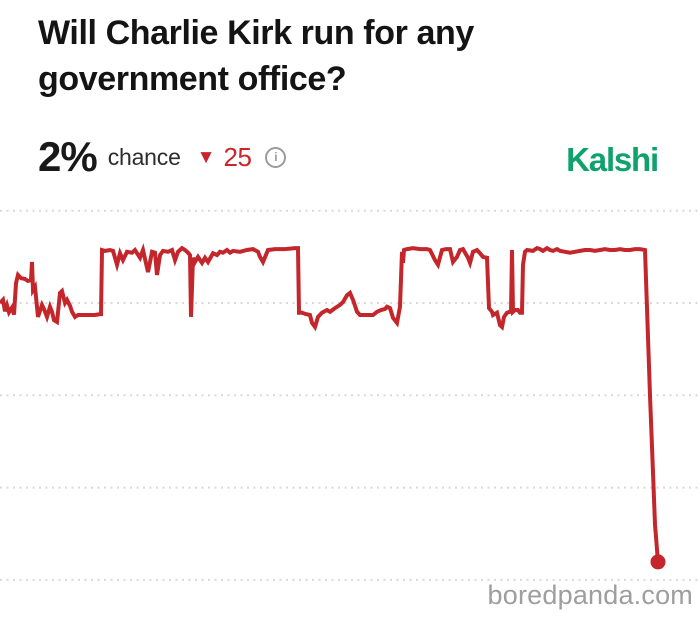  I want to click on chance-value: 2%, so click(68, 156).